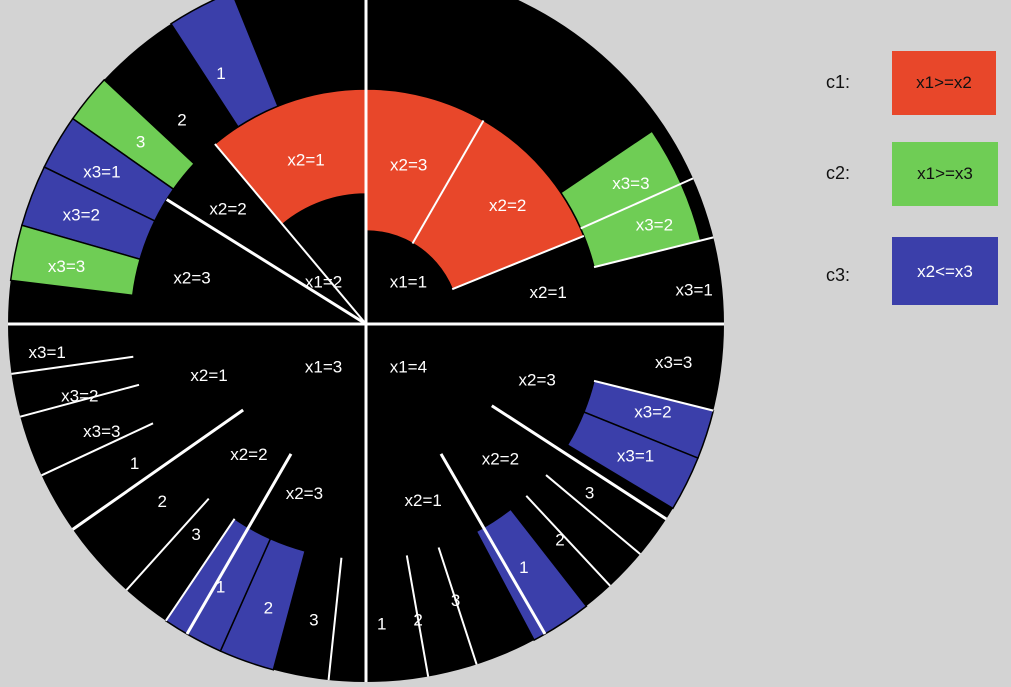 The image size is (1011, 687). I want to click on label-x1-2-leaf-3: 3, so click(140, 142).